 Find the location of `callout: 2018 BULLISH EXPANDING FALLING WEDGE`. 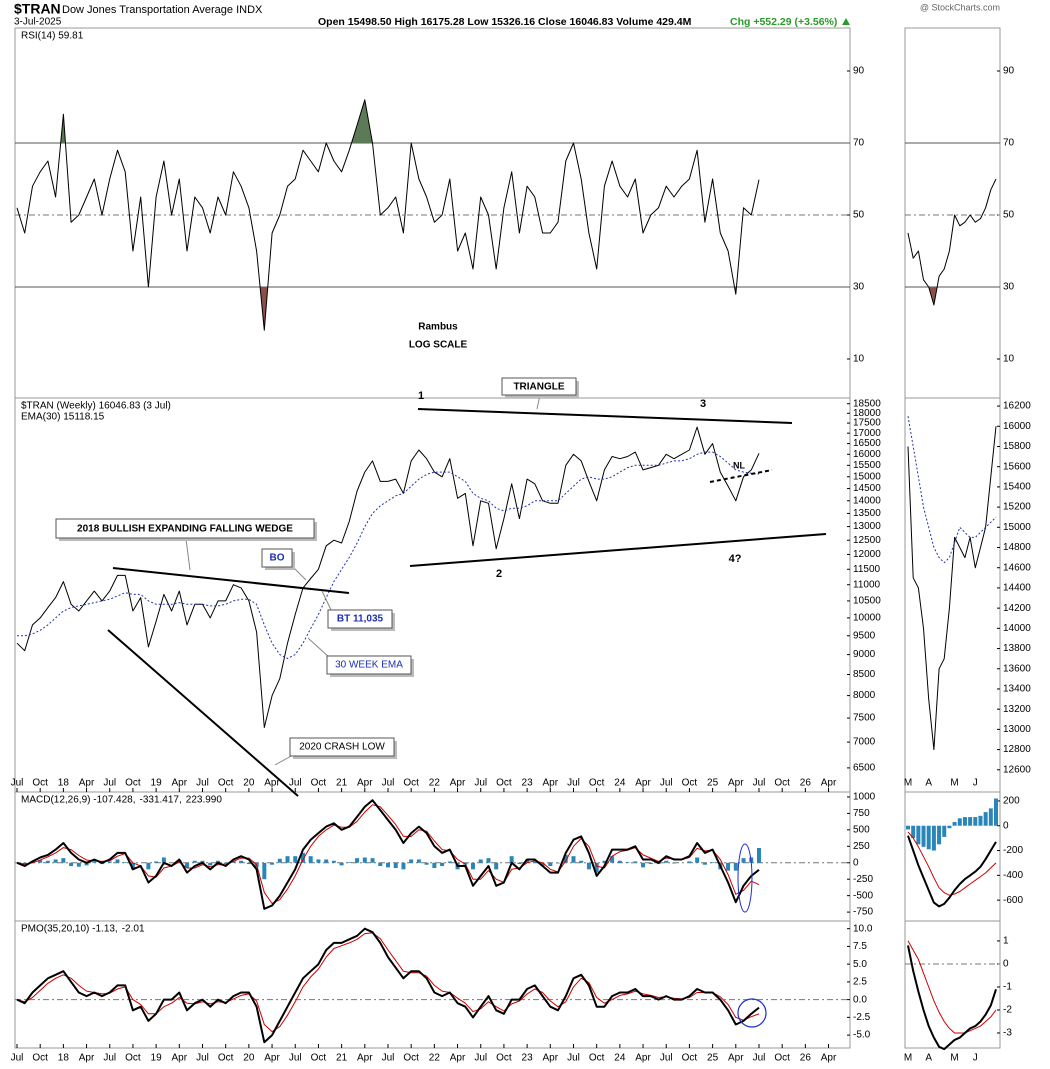

callout: 2018 BULLISH EXPANDING FALLING WEDGE is located at coordinates (185, 529).